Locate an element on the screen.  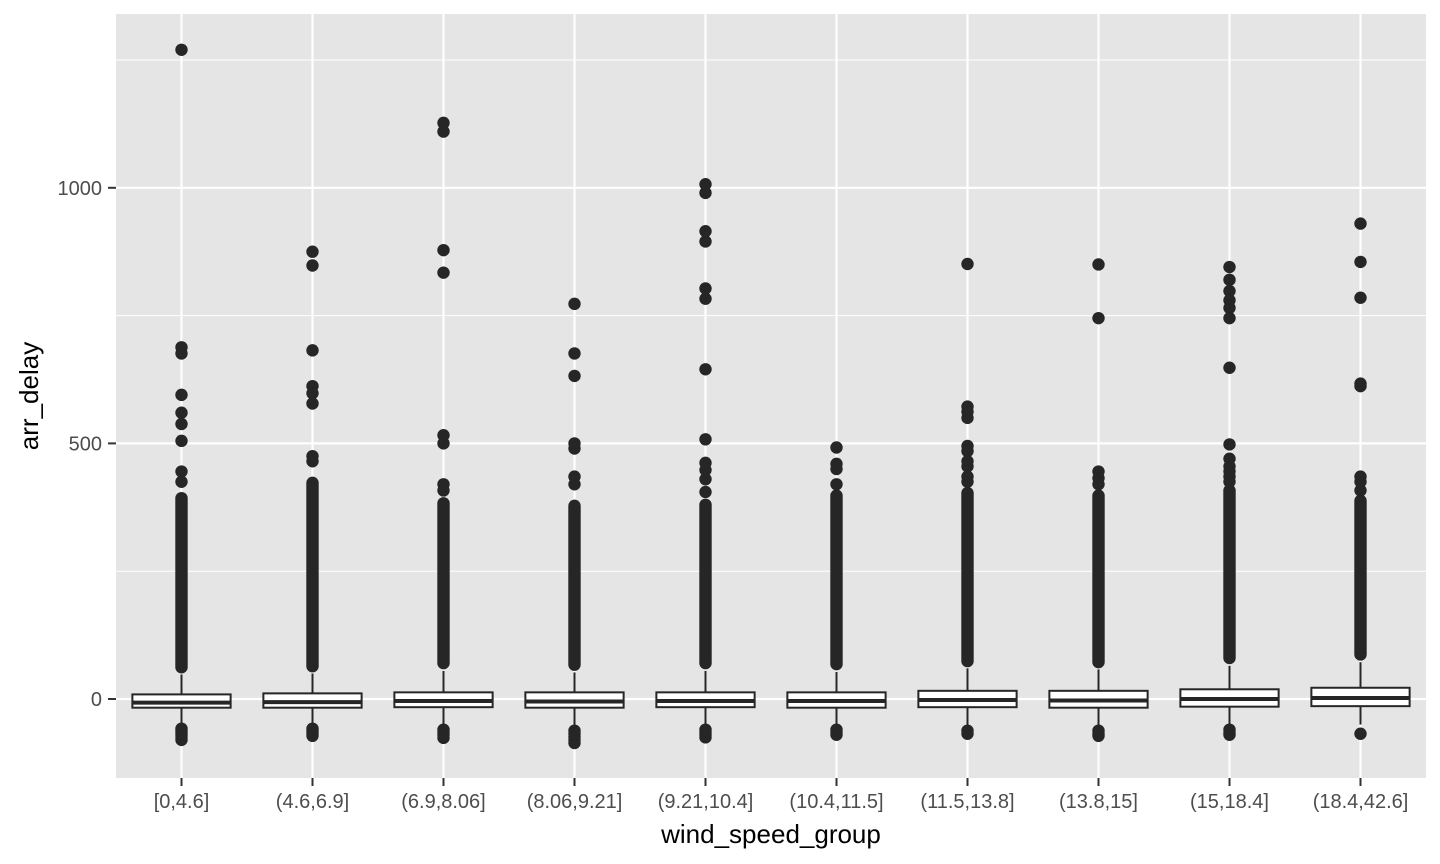
y-tick-label: 1000 is located at coordinates (80, 189).